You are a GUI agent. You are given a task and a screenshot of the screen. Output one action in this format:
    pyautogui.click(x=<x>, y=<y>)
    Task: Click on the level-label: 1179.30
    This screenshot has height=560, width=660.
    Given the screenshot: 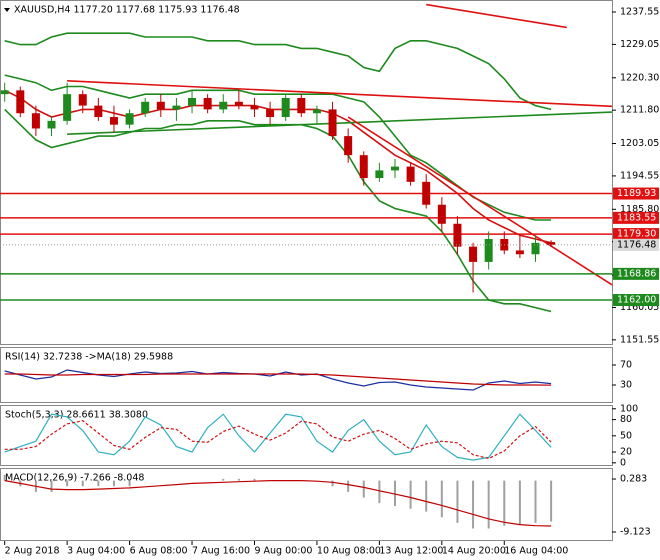 What is the action you would take?
    pyautogui.click(x=636, y=234)
    